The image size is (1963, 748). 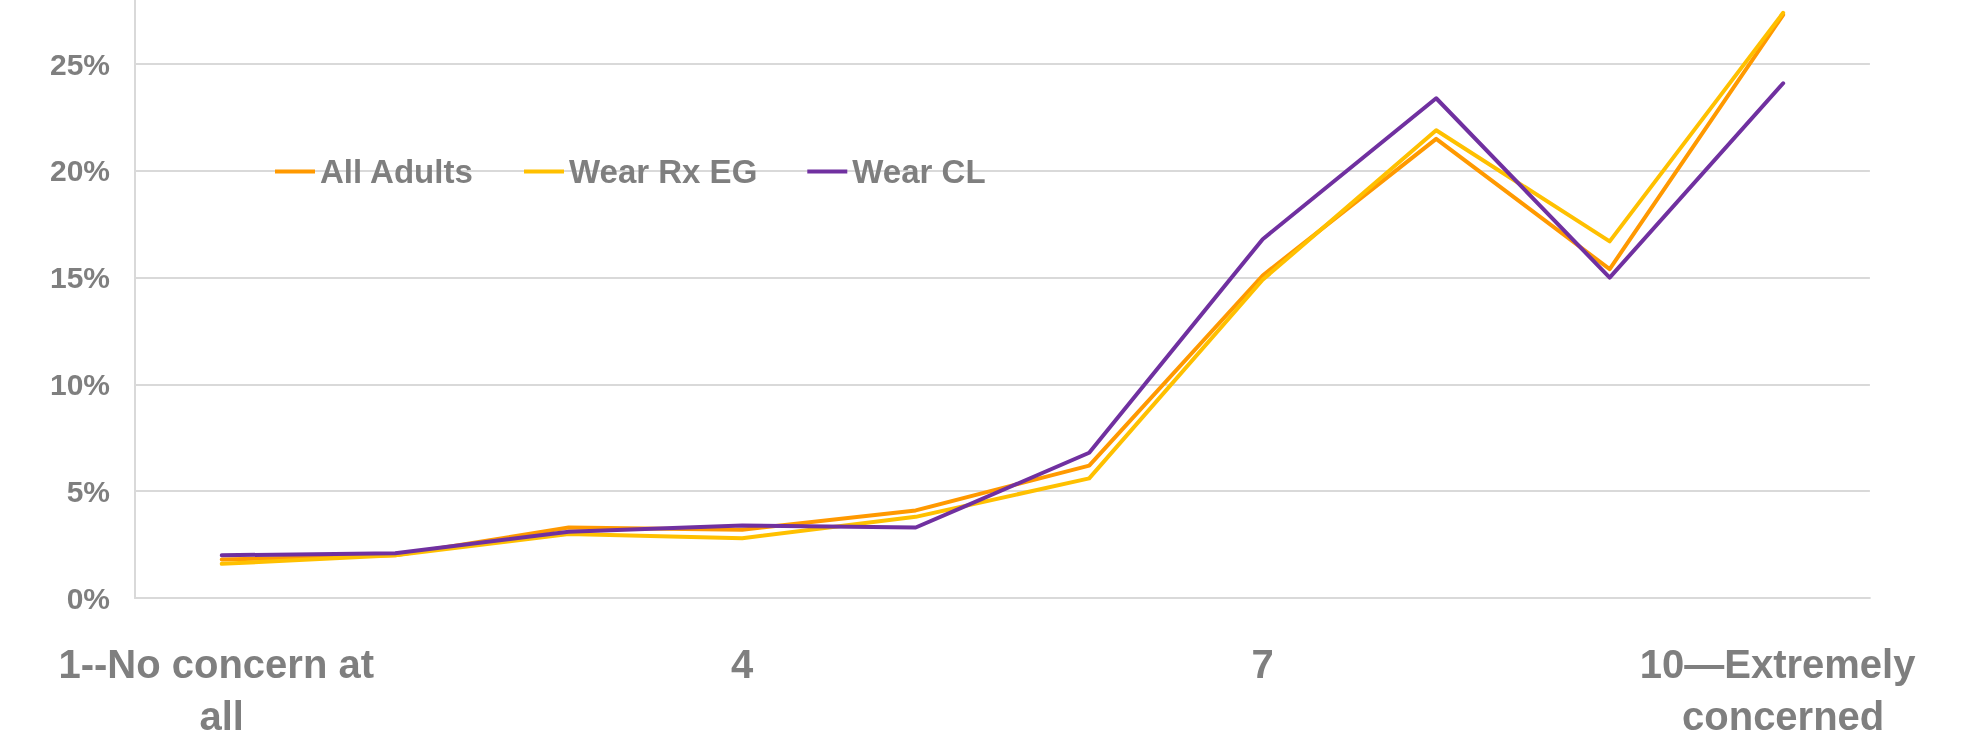 I want to click on y-tick-label: 25%, so click(x=79, y=64).